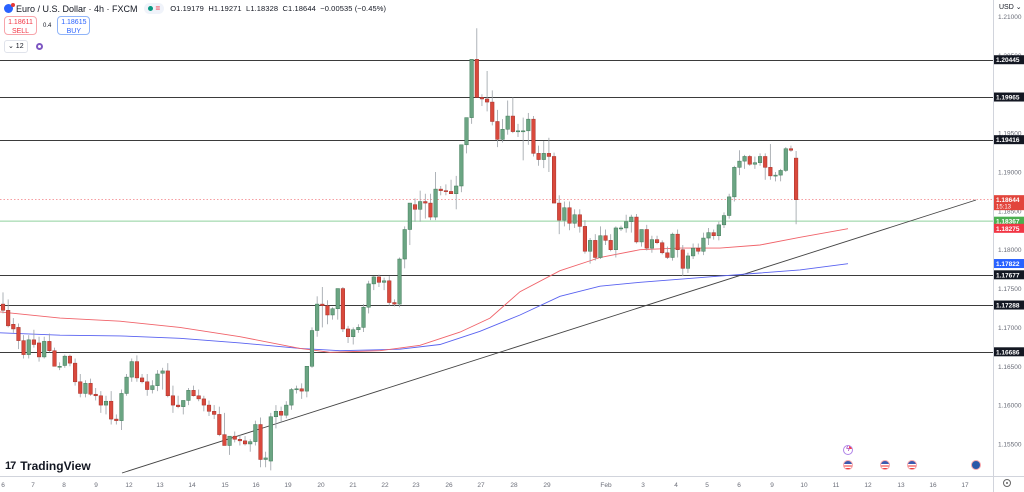  I want to click on price-tick: 1.21000, so click(1010, 17).